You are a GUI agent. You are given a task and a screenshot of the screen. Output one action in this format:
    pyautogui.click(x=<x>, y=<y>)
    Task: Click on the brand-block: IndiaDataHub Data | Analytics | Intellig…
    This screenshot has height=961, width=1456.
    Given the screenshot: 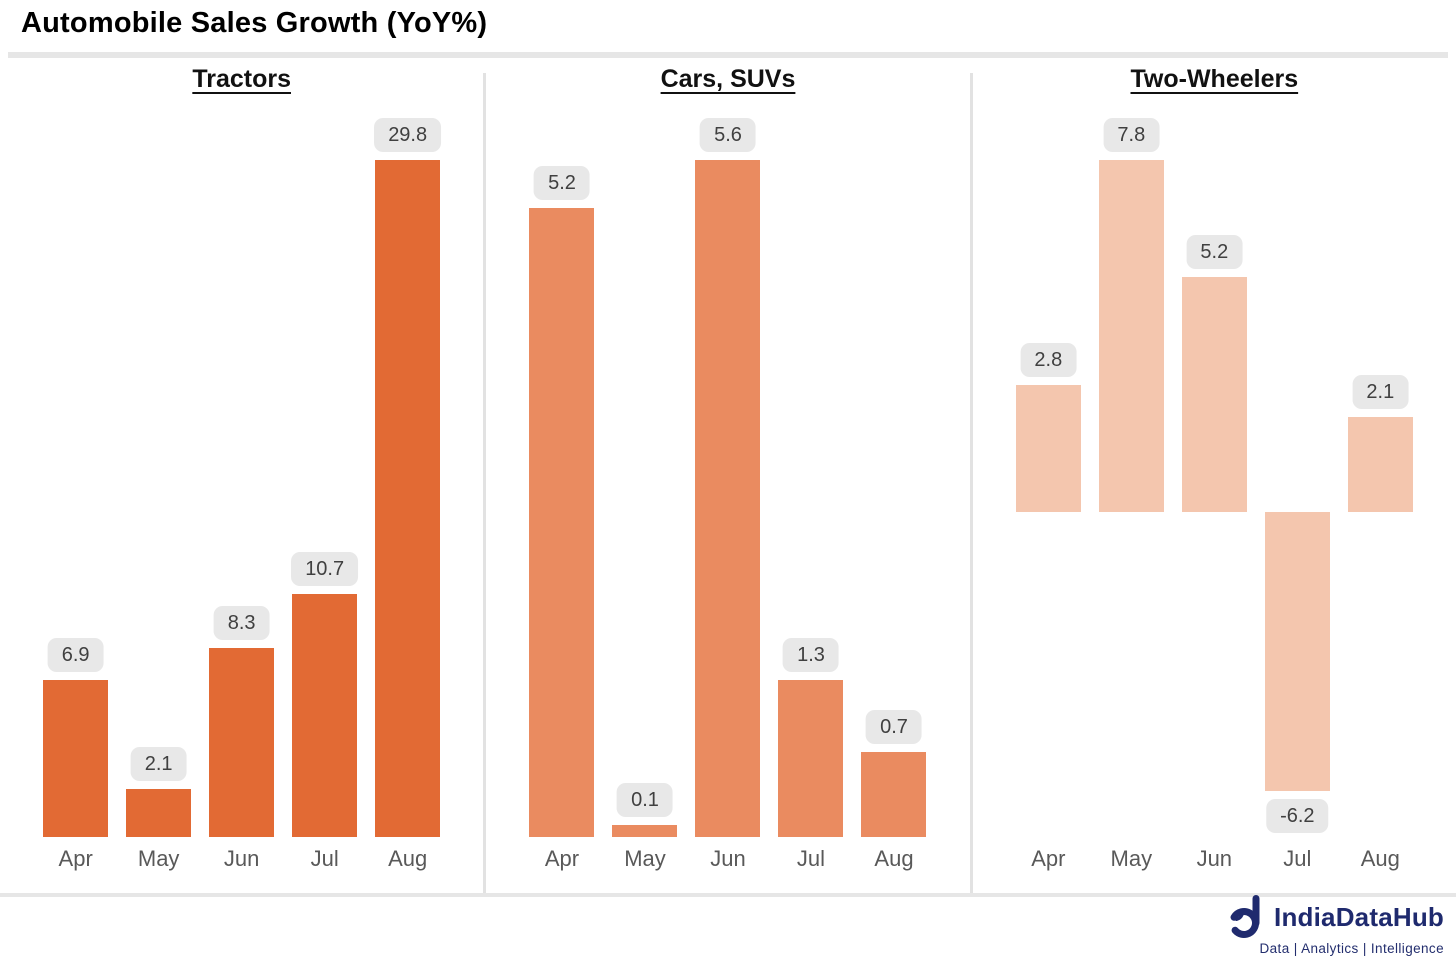 What is the action you would take?
    pyautogui.click(x=1335, y=925)
    